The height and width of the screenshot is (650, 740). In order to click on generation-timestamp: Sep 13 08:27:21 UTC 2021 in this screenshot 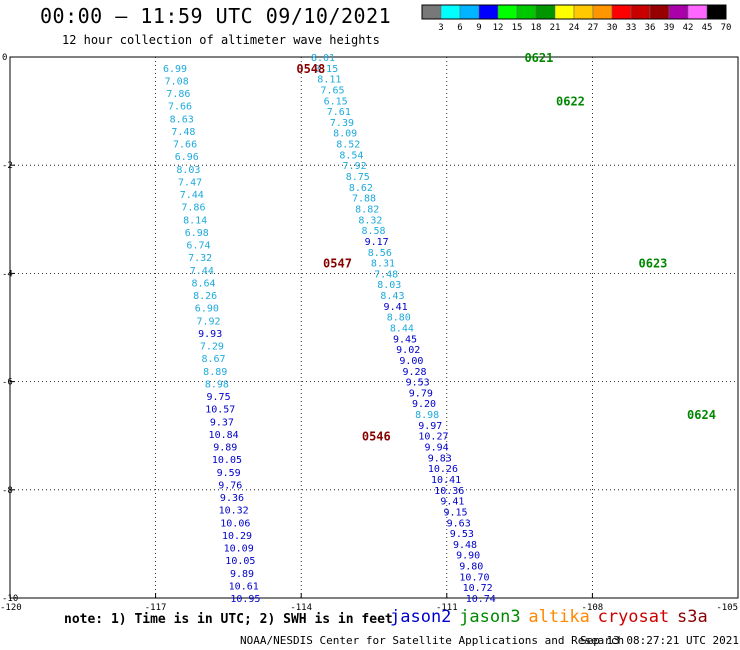, I will do `click(659, 640)`.